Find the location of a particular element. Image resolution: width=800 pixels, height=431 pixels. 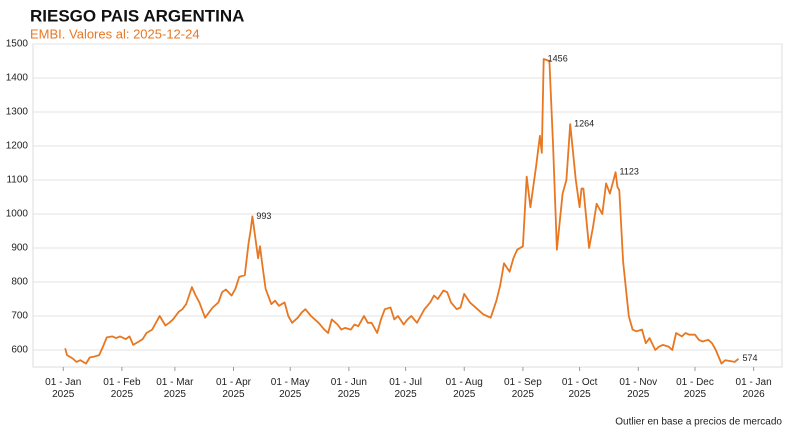

y-tick-label: 900 is located at coordinates (19, 248).